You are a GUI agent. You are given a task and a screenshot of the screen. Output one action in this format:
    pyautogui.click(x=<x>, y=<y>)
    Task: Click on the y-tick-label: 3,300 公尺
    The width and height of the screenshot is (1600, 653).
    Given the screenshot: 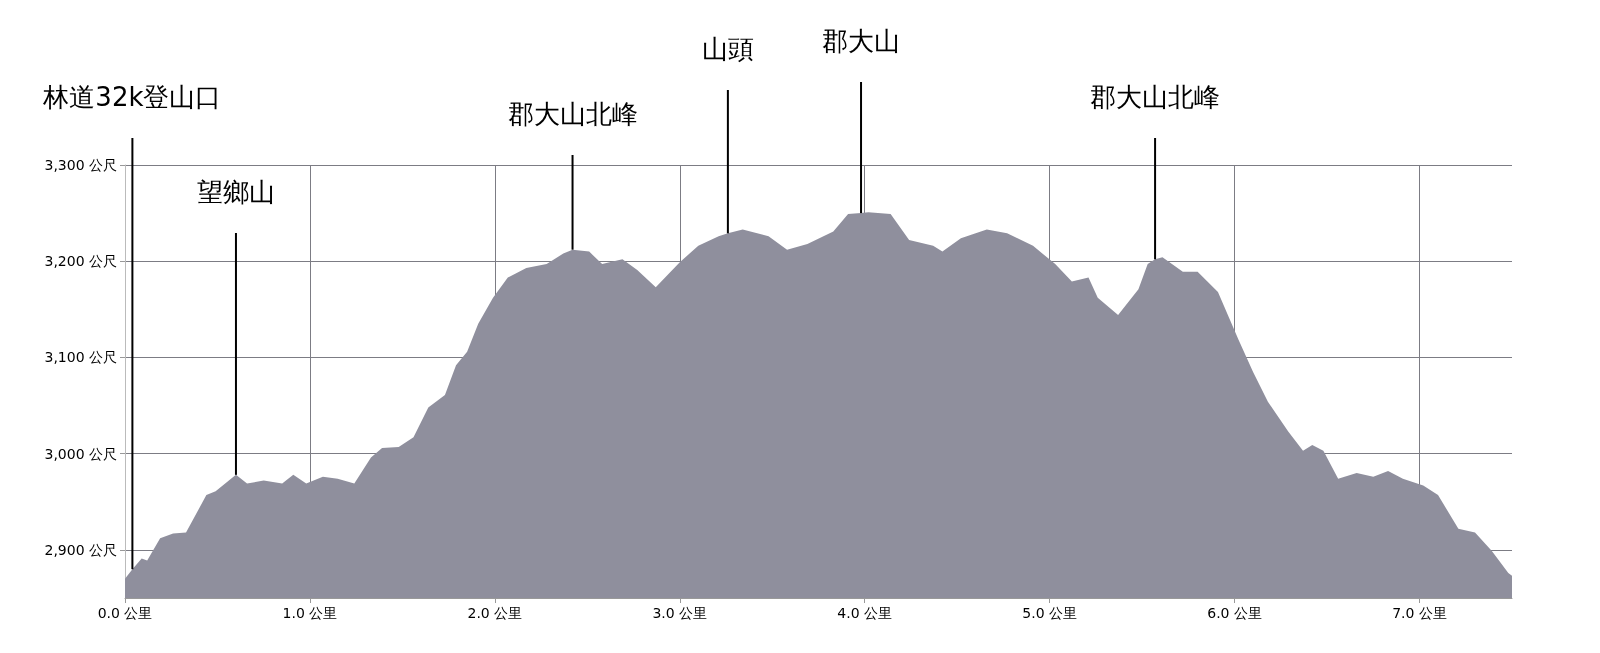 What is the action you would take?
    pyautogui.click(x=80, y=165)
    